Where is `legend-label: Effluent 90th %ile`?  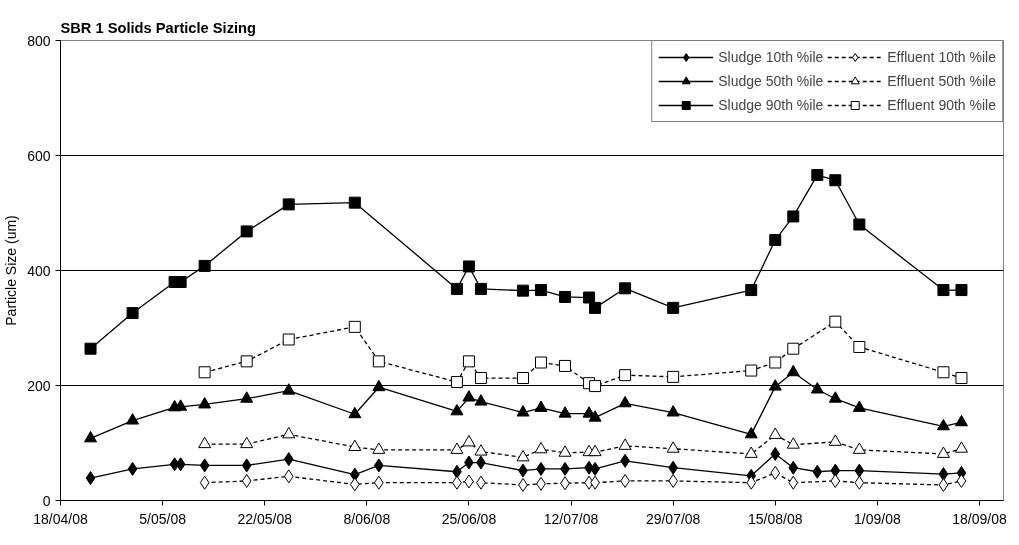 legend-label: Effluent 90th %ile is located at coordinates (941, 105).